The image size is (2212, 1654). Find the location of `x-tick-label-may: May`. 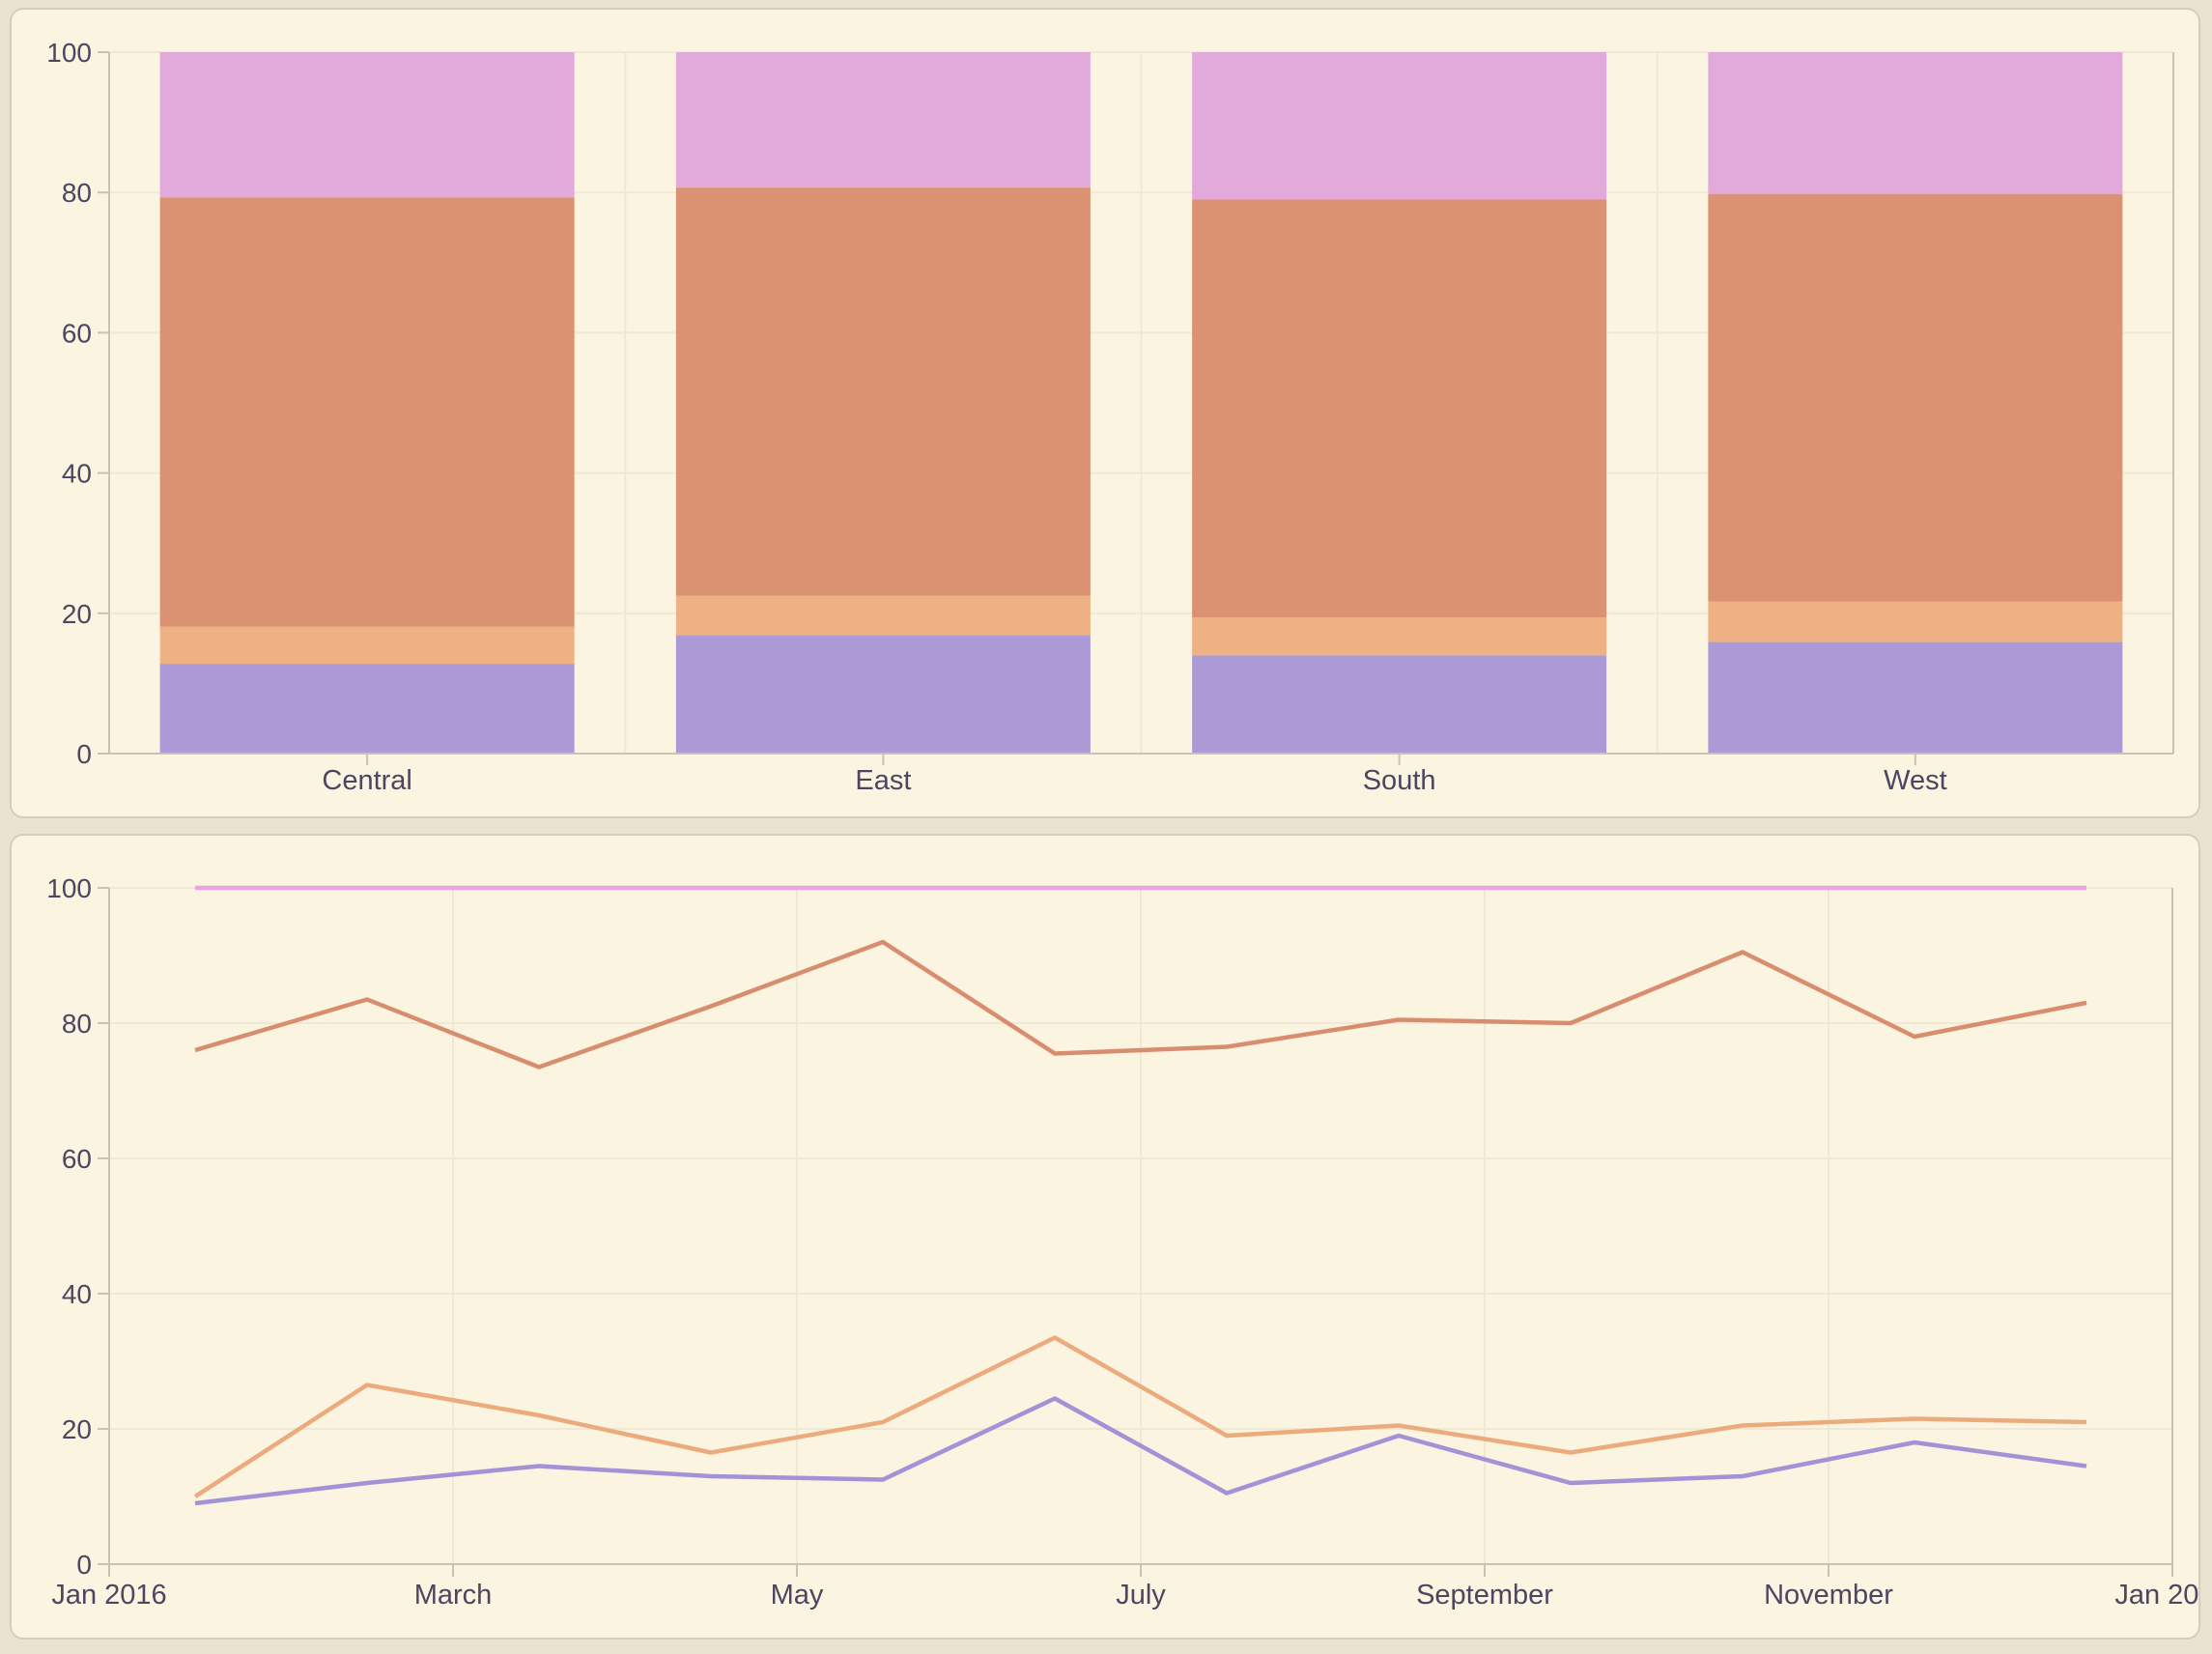

x-tick-label-may: May is located at coordinates (797, 1596).